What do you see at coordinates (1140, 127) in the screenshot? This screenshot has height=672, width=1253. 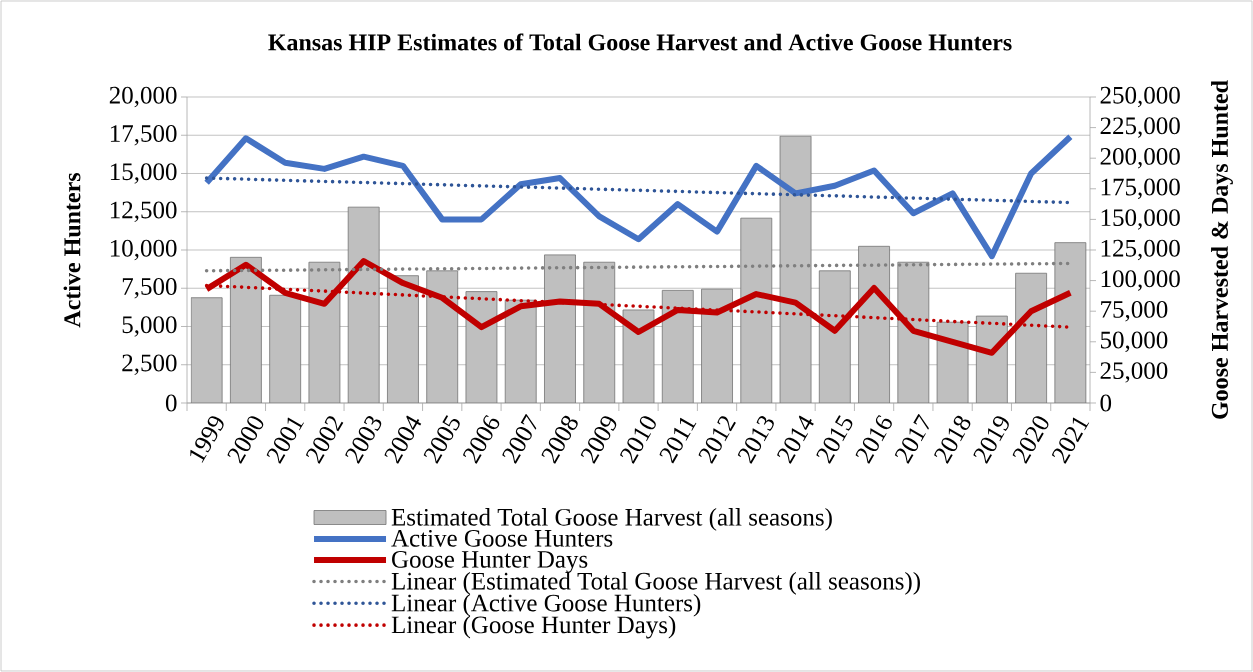 I see `y2-tick-label: 225,000` at bounding box center [1140, 127].